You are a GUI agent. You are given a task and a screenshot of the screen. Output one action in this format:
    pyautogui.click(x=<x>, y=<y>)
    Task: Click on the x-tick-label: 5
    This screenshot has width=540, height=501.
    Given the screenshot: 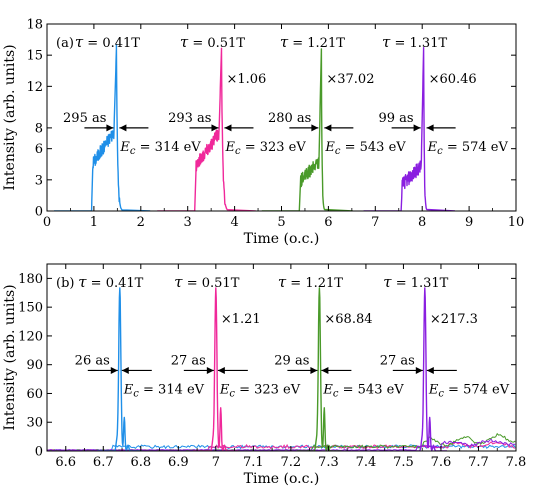 What is the action you would take?
    pyautogui.click(x=281, y=222)
    